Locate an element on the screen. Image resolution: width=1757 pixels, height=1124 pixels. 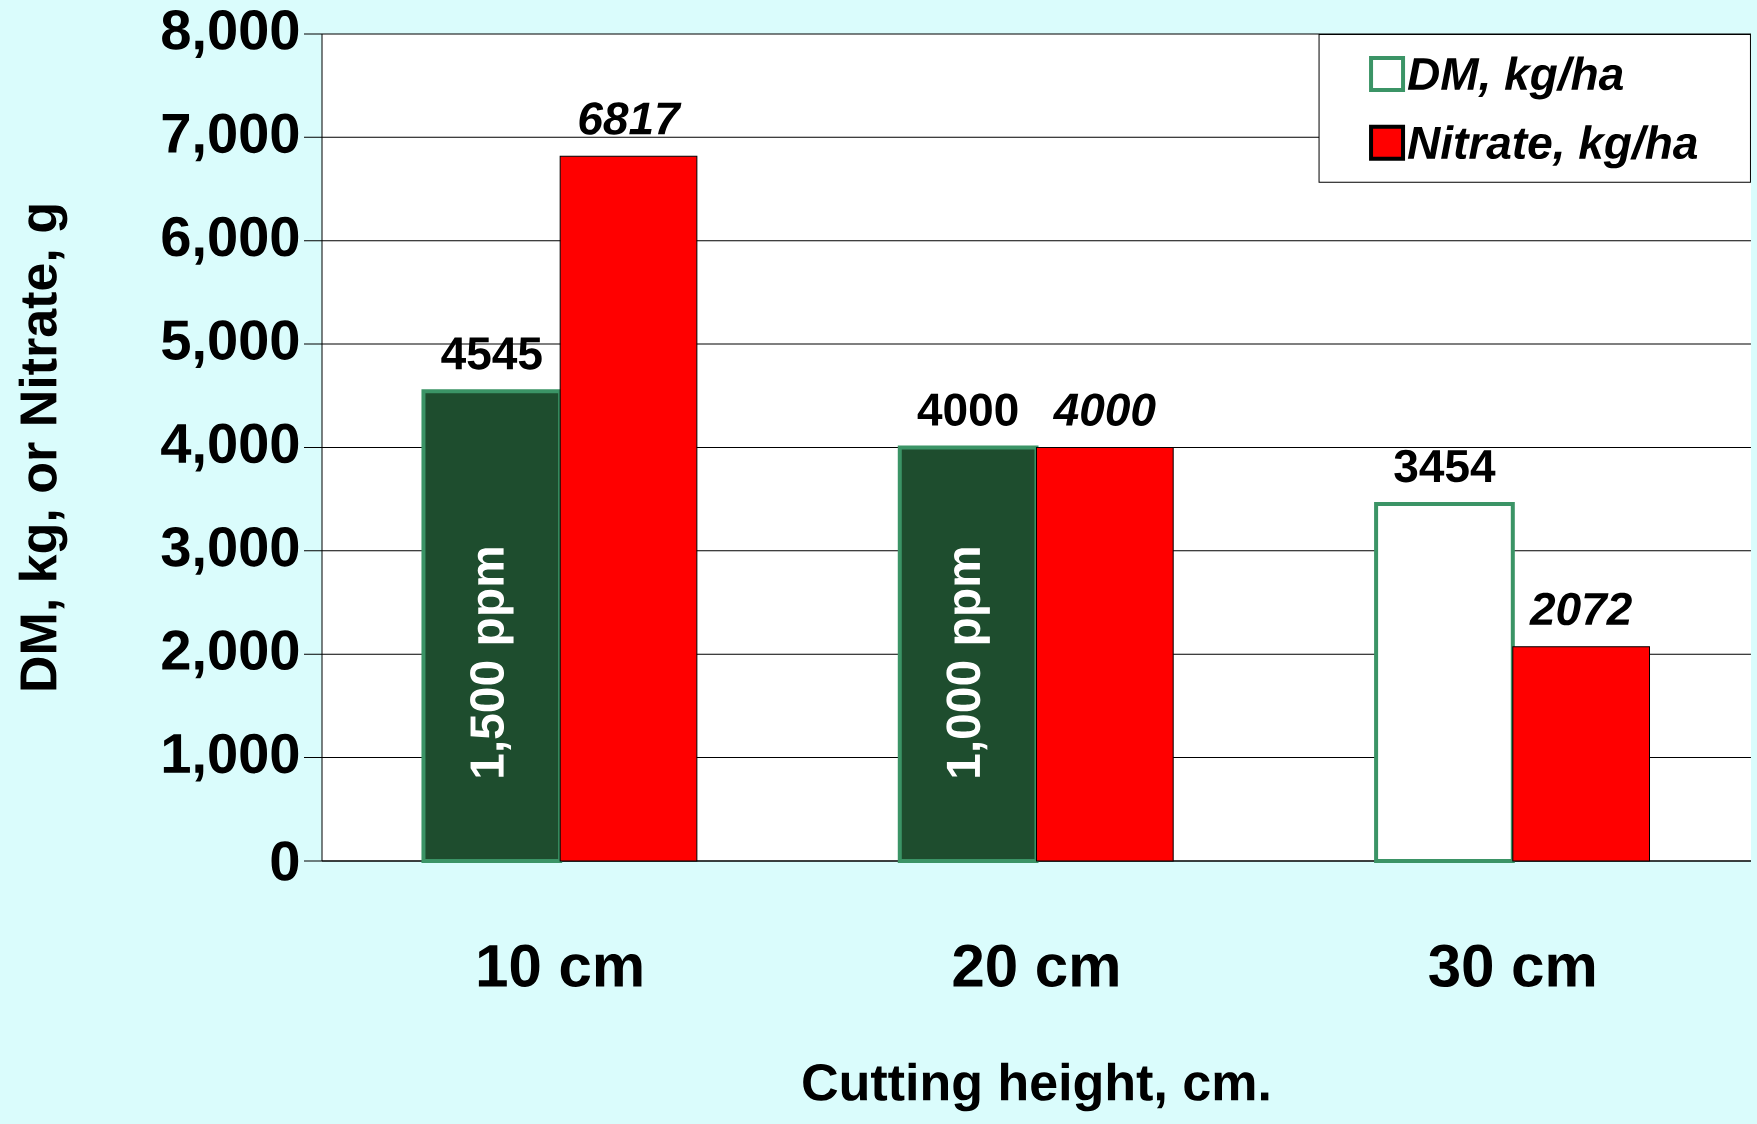
y-tick-label: 3,000 is located at coordinates (230, 550).